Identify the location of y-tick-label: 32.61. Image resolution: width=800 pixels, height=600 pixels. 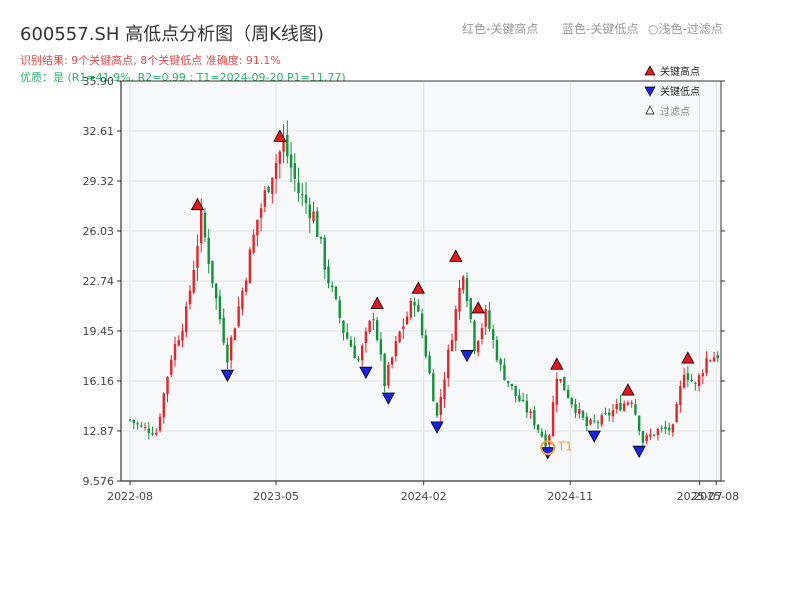
(99, 131).